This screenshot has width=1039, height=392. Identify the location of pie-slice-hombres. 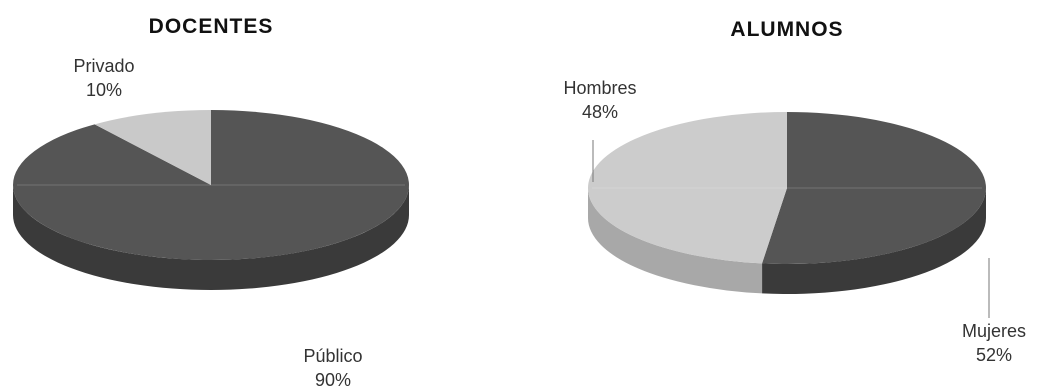
(687, 188).